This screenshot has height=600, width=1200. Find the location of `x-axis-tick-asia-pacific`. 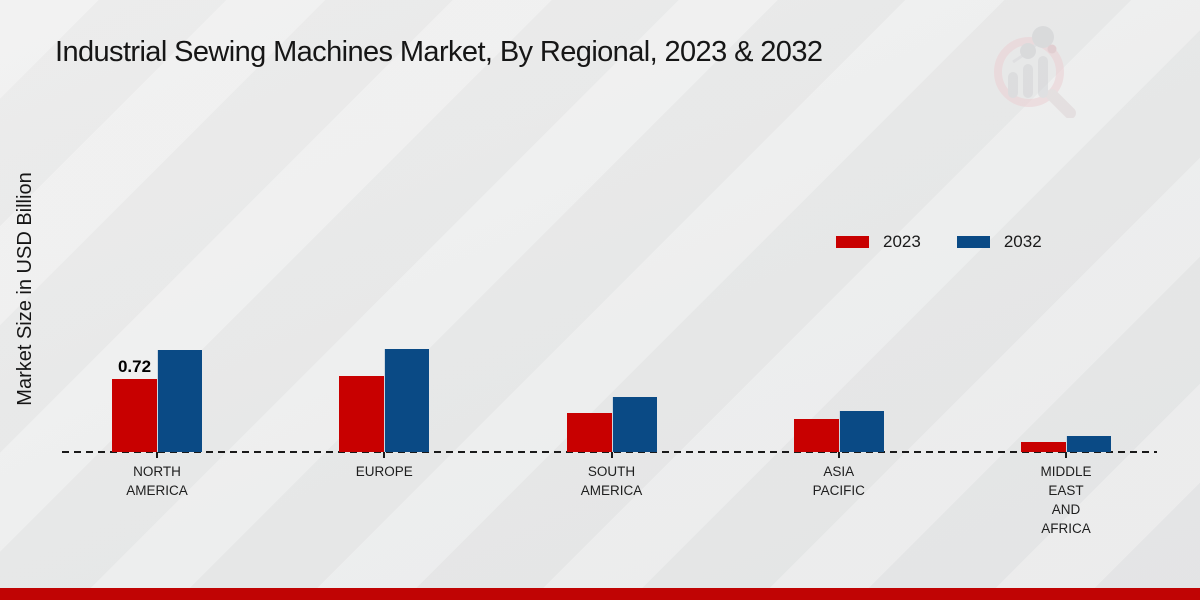

x-axis-tick-asia-pacific is located at coordinates (838, 455).